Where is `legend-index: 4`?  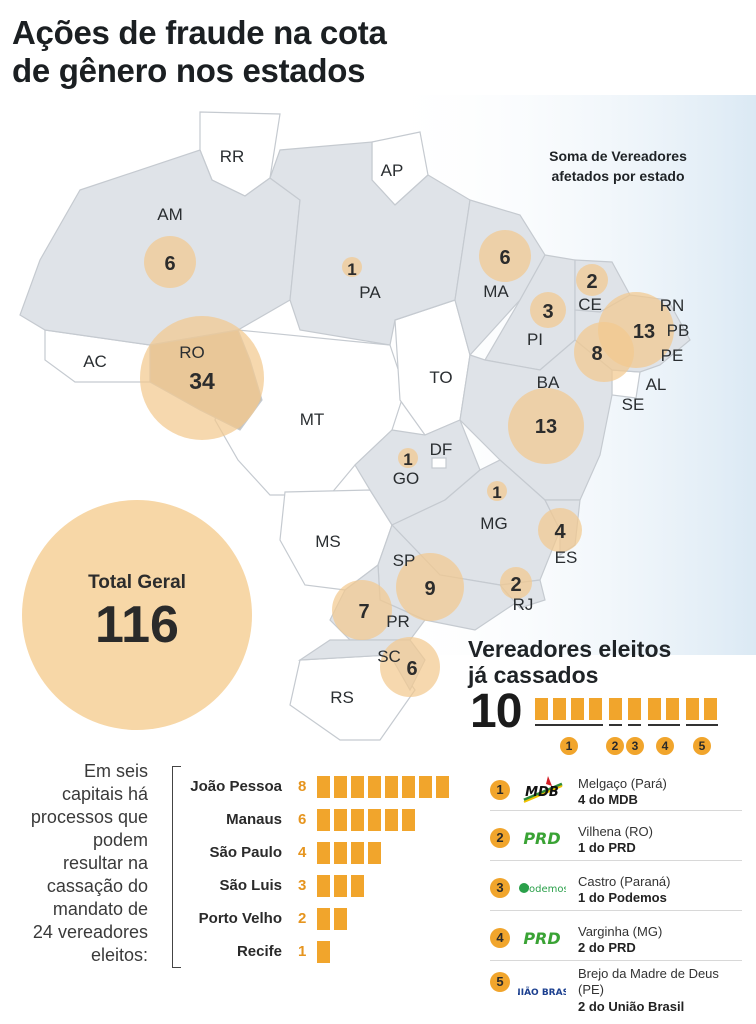 legend-index: 4 is located at coordinates (500, 938).